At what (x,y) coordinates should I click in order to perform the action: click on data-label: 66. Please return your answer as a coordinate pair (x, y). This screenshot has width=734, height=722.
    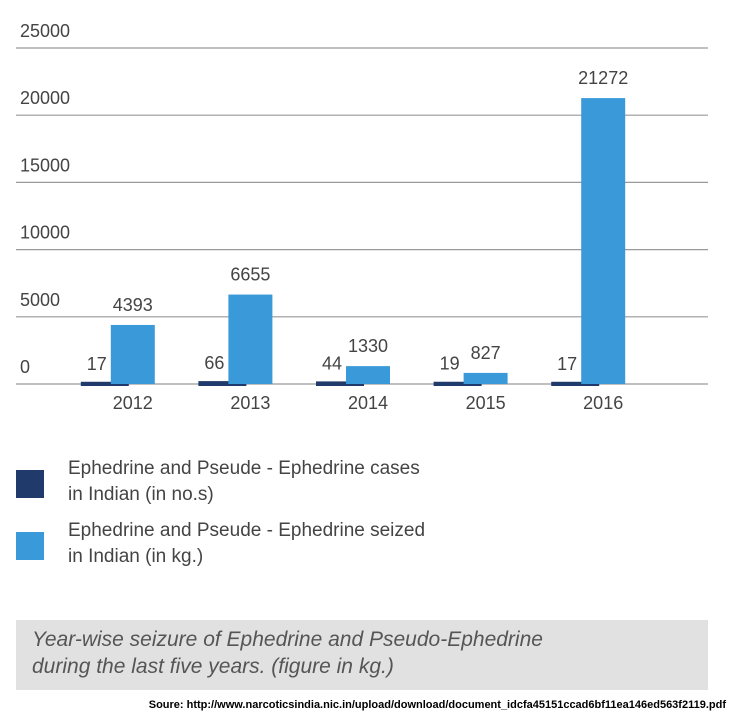
    Looking at the image, I should click on (214, 363).